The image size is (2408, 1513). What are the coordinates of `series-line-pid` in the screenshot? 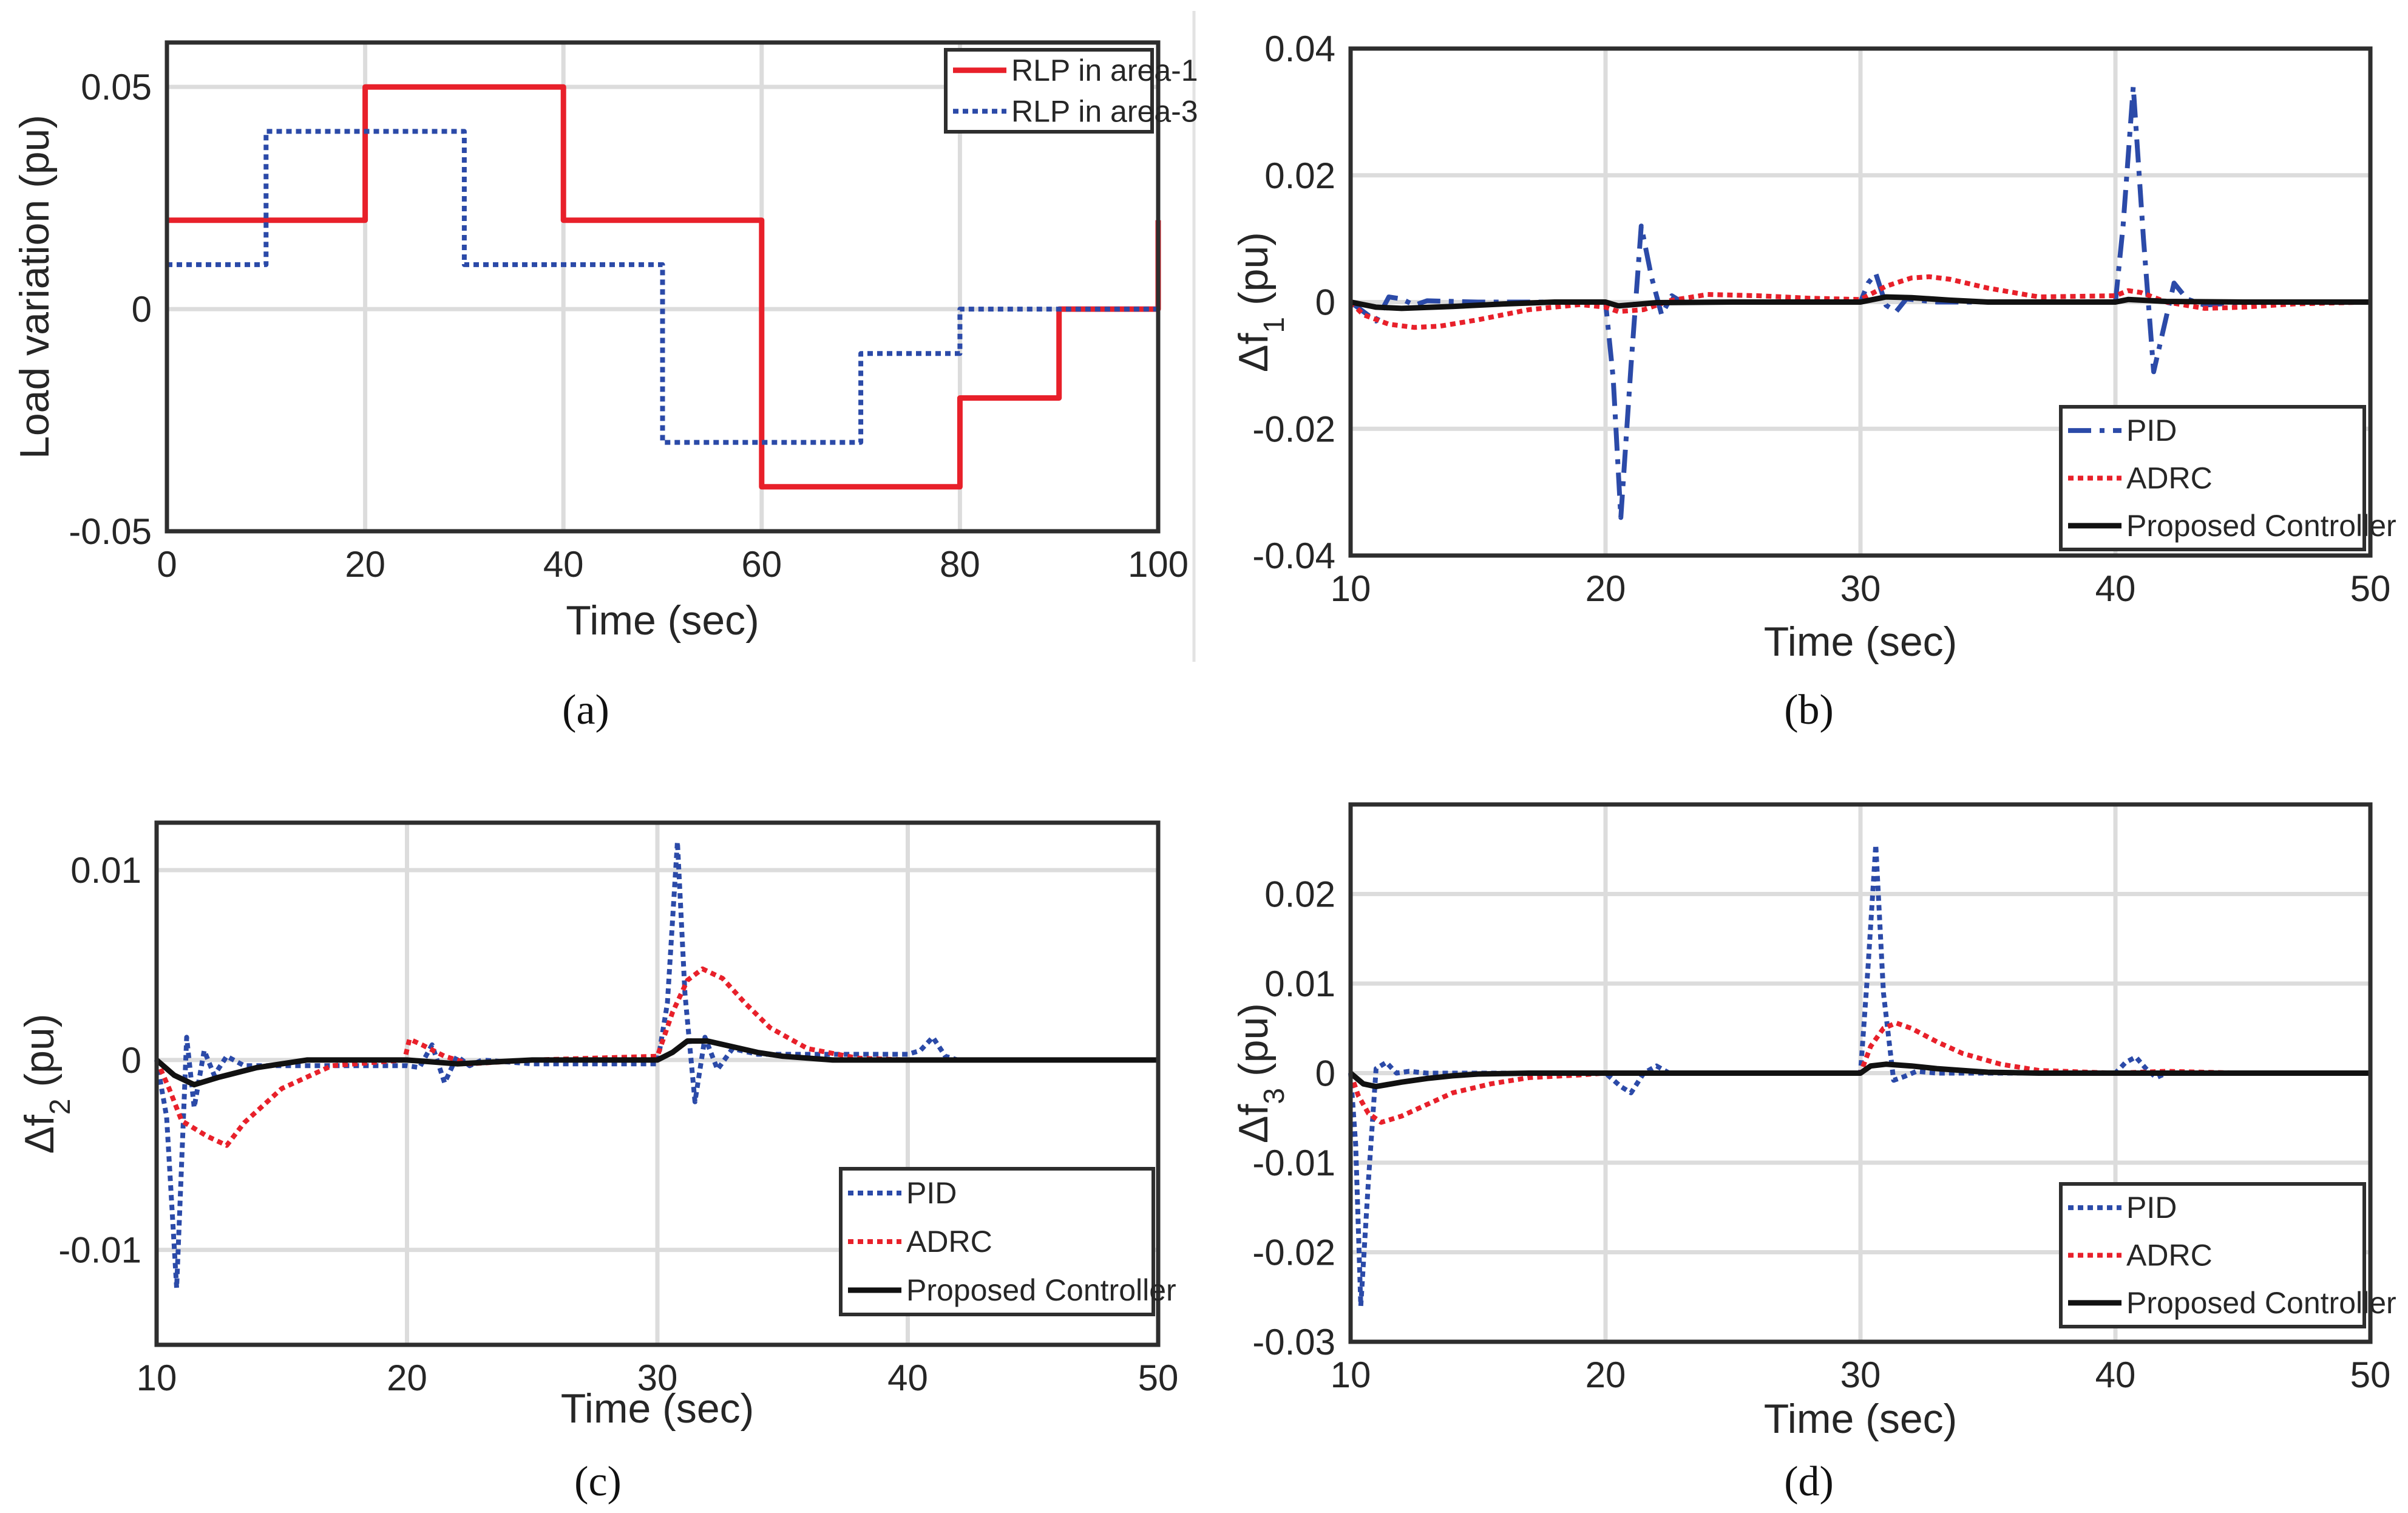 It's located at (1860, 302).